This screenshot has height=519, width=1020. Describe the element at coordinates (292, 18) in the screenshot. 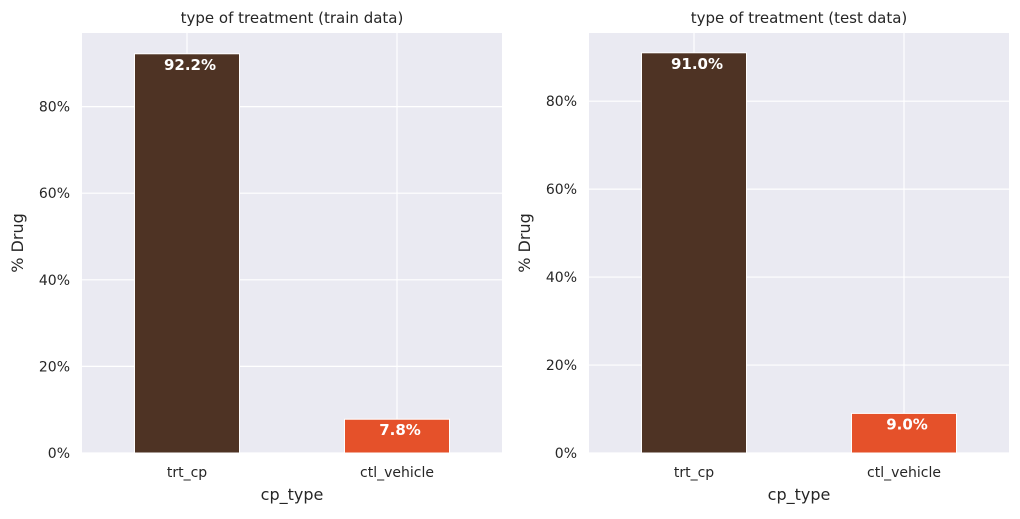

I see `chart-title-train: type of treatment (train data)` at that location.